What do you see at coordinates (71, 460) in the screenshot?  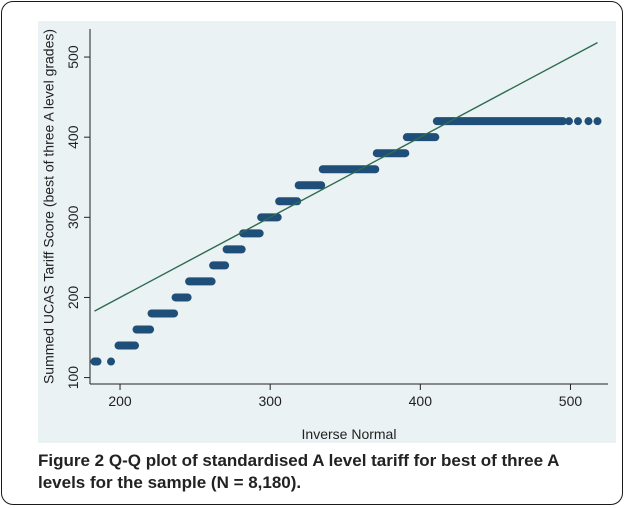 I see `figure-caption-label: Figure 2` at bounding box center [71, 460].